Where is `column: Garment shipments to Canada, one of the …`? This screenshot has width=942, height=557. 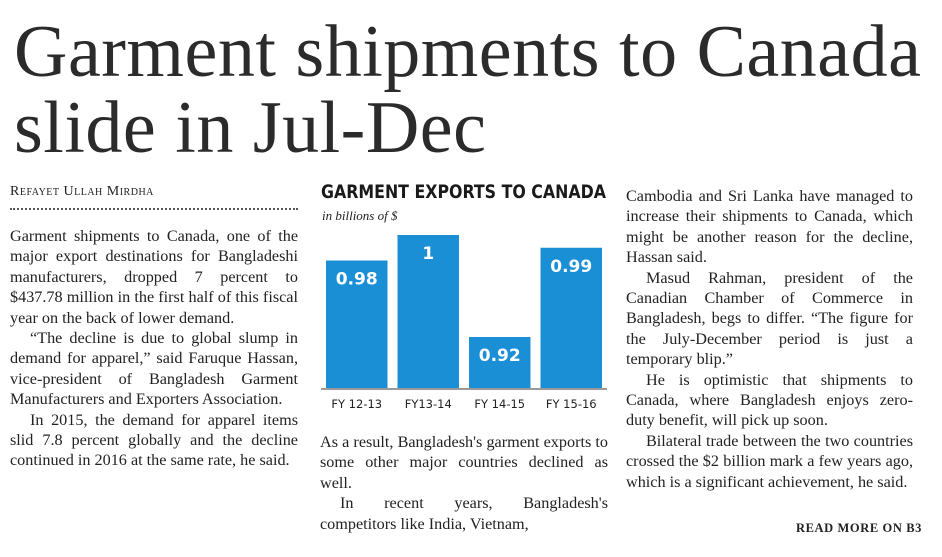 column: Garment shipments to Canada, one of the … is located at coordinates (154, 348).